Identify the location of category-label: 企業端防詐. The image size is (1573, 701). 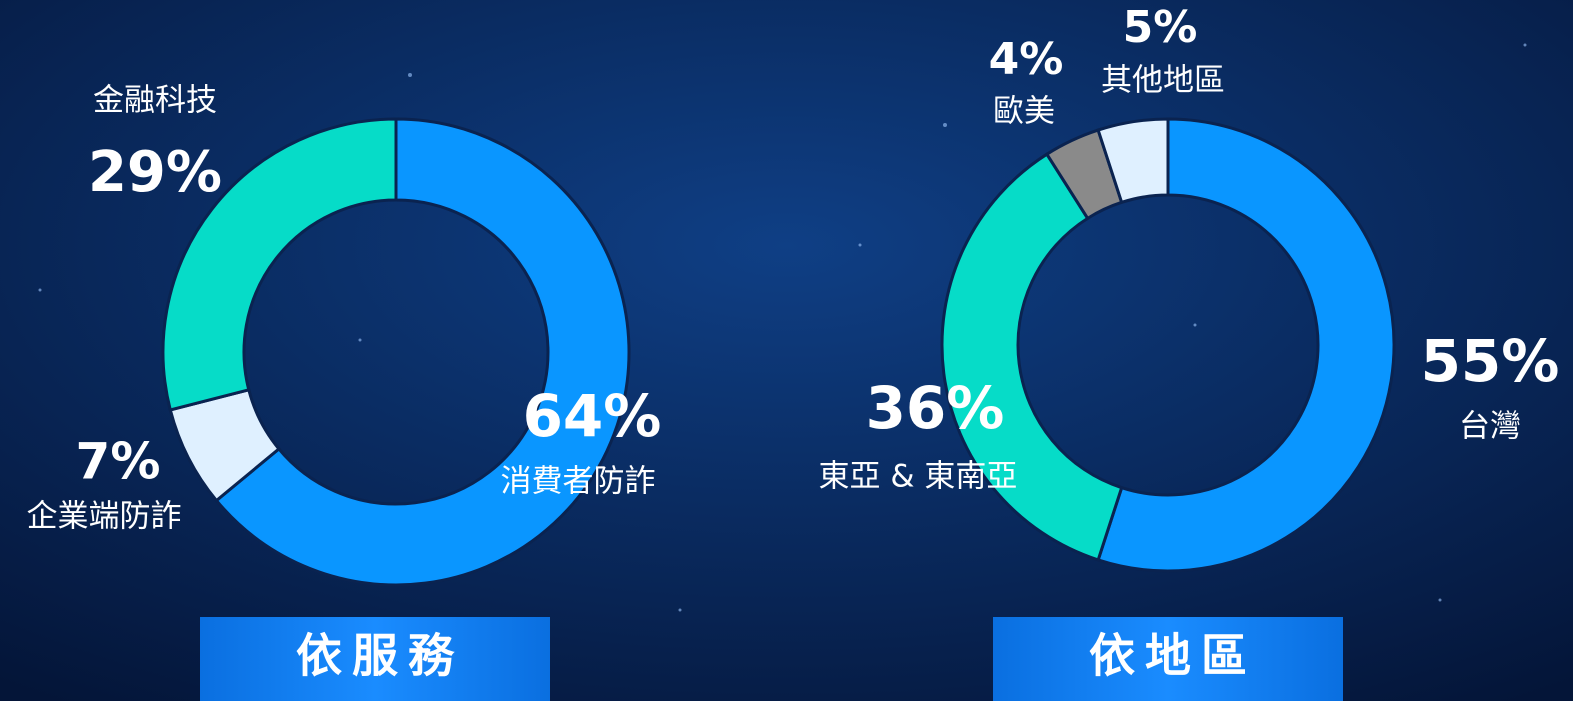
(104, 517).